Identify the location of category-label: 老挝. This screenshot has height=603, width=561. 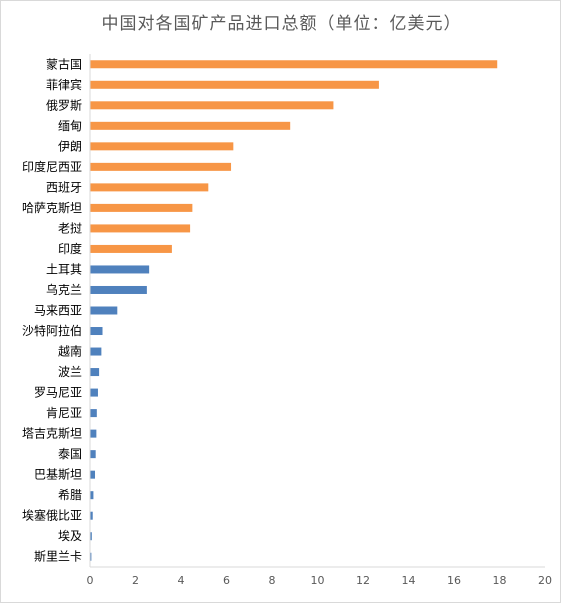
(70, 228).